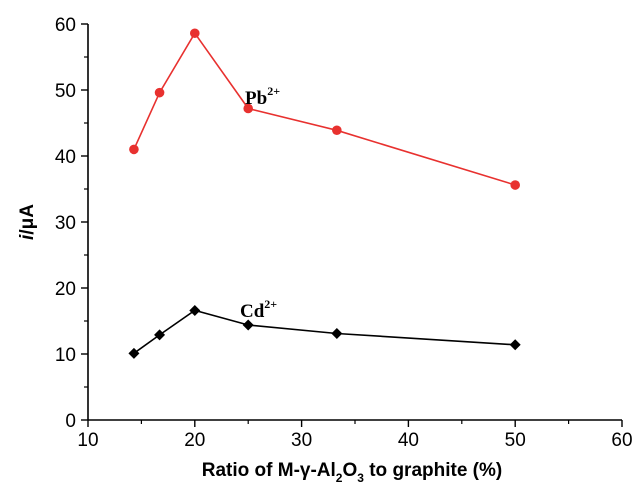  I want to click on y-tick-label: 50, so click(65, 91).